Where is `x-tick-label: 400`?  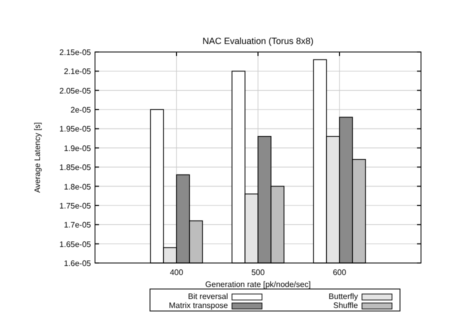
x-tick-label: 400 is located at coordinates (177, 272).